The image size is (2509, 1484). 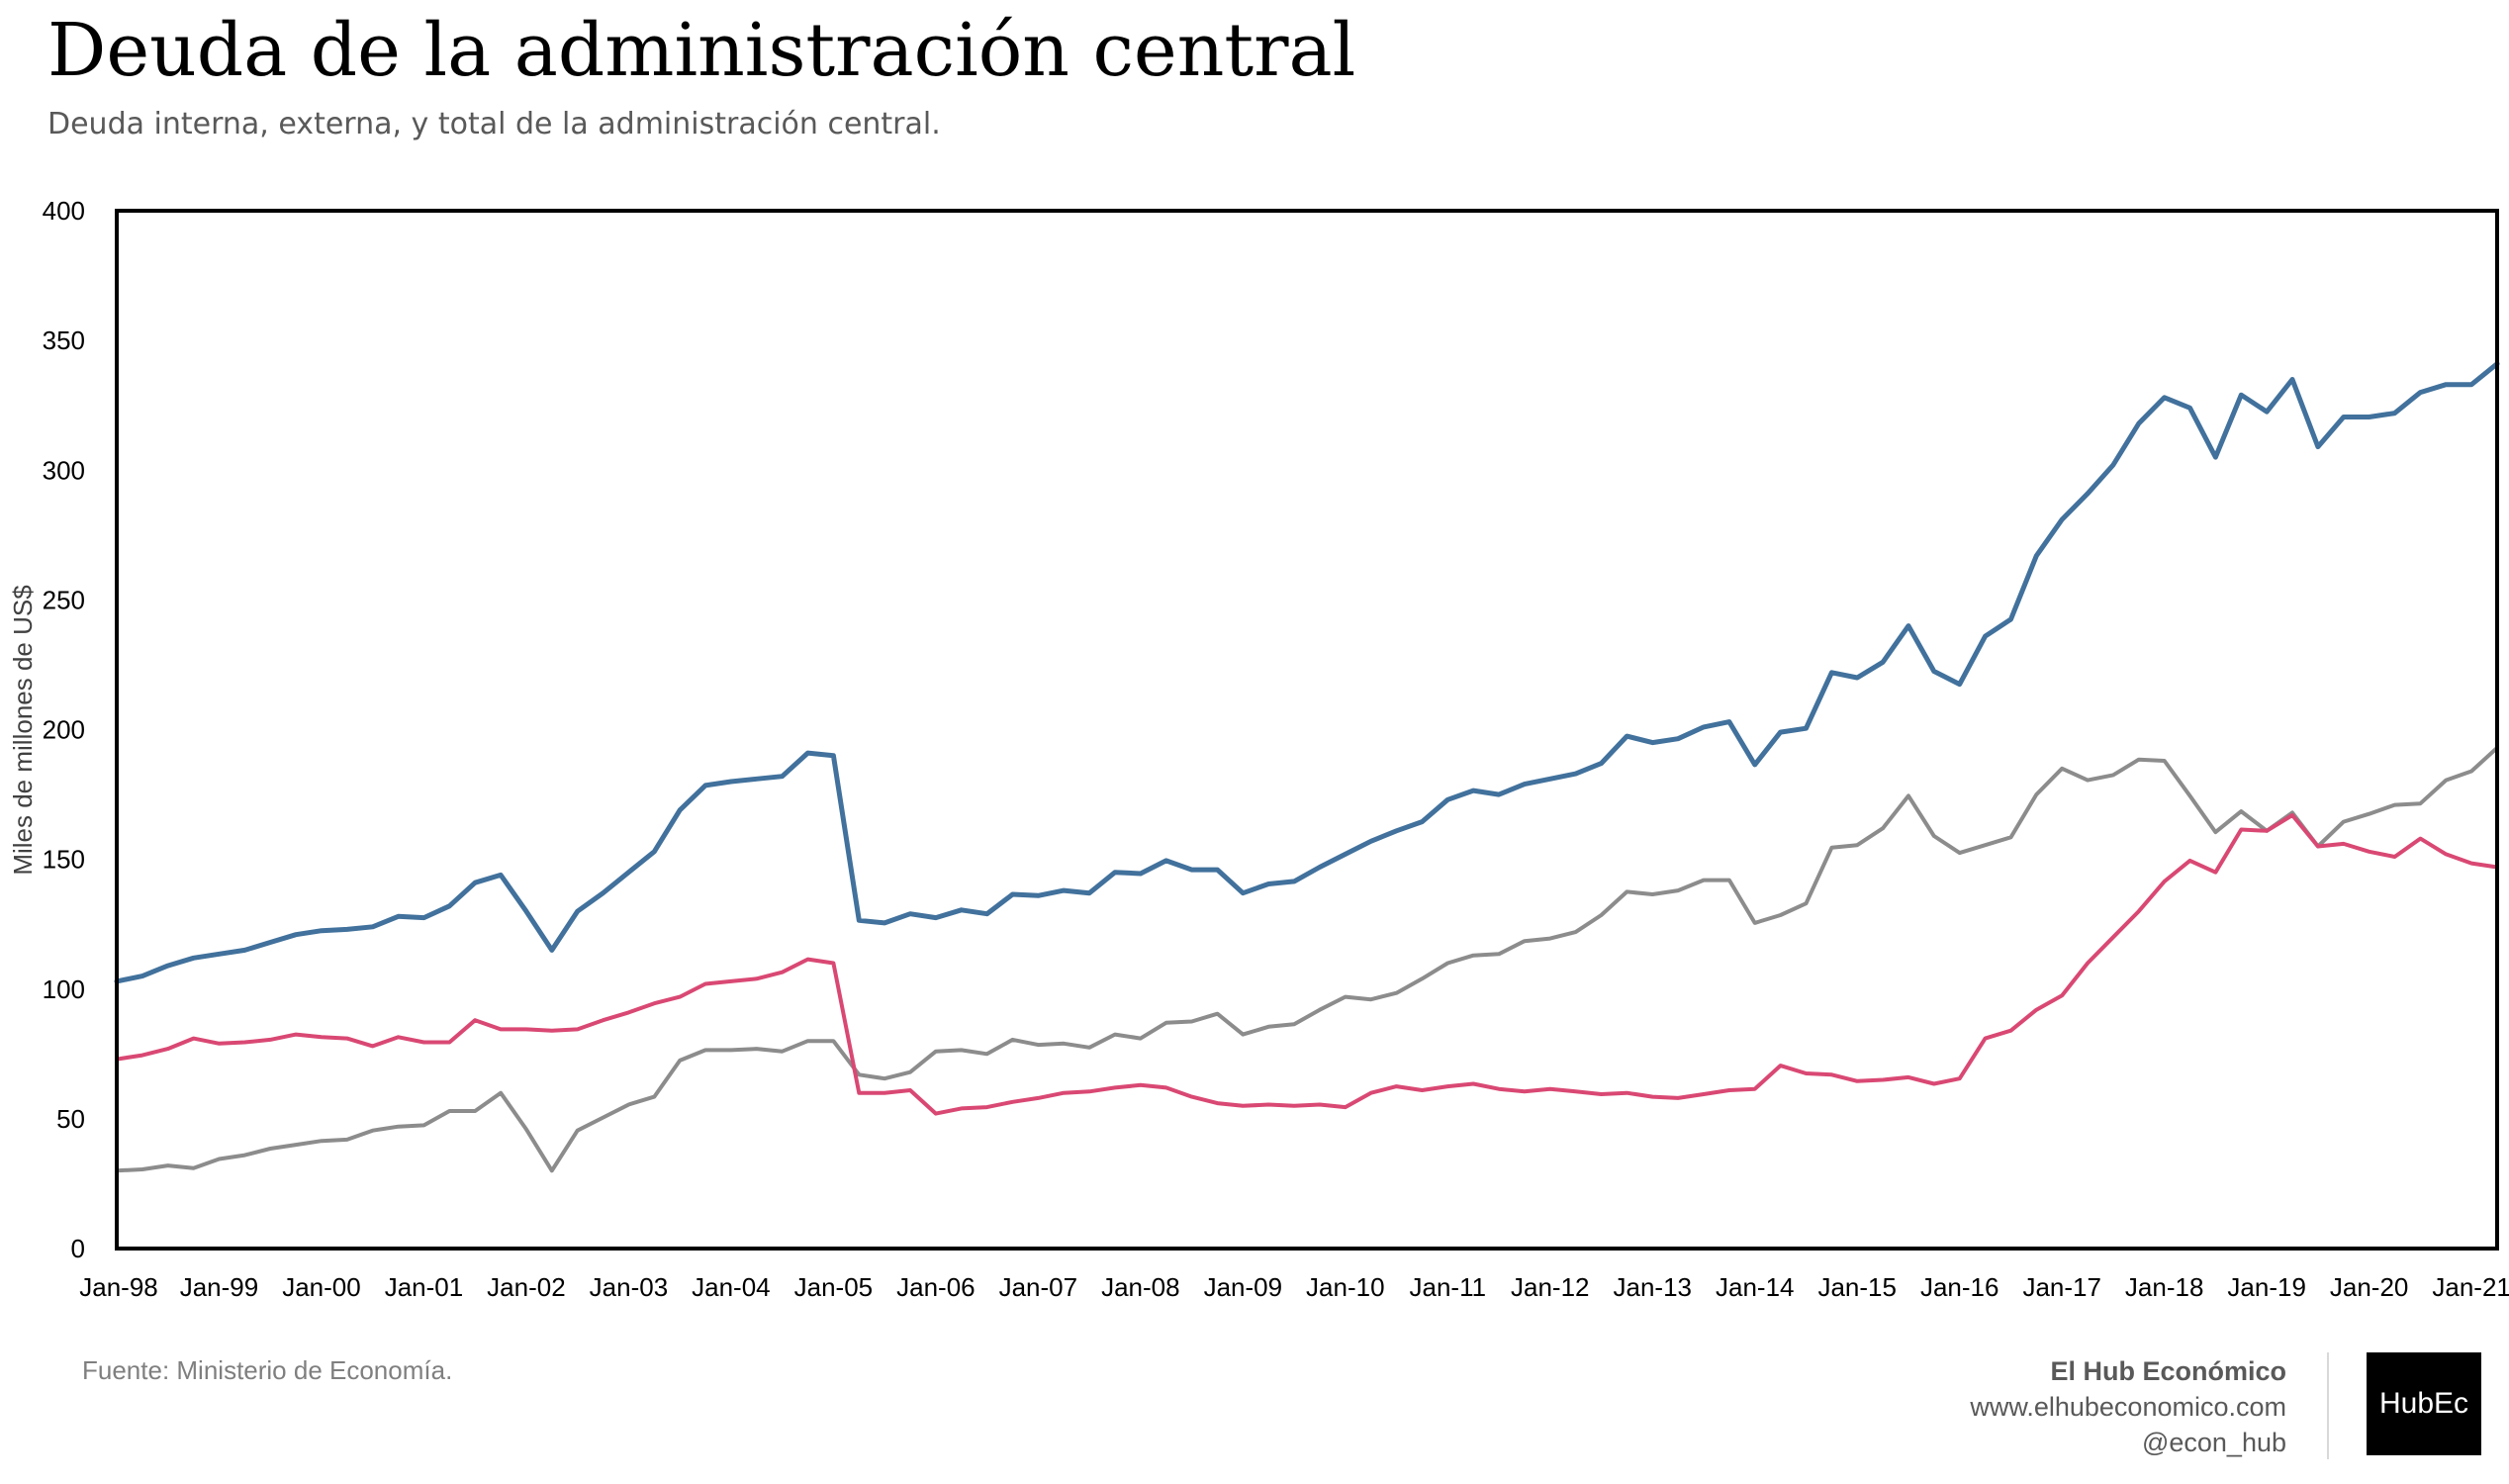 What do you see at coordinates (2471, 1287) in the screenshot?
I see `x-tick-label: Jan-21` at bounding box center [2471, 1287].